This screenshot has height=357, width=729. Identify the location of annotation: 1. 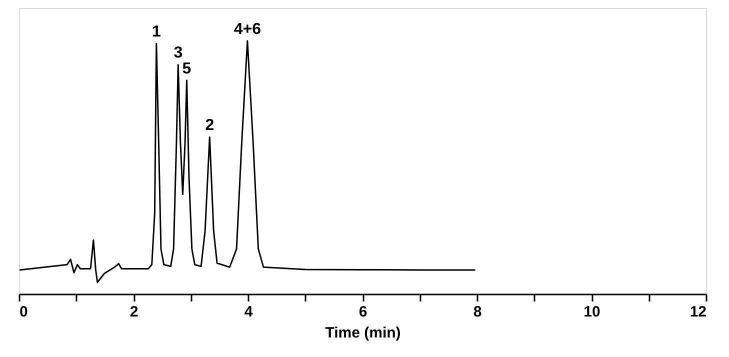
(156, 32).